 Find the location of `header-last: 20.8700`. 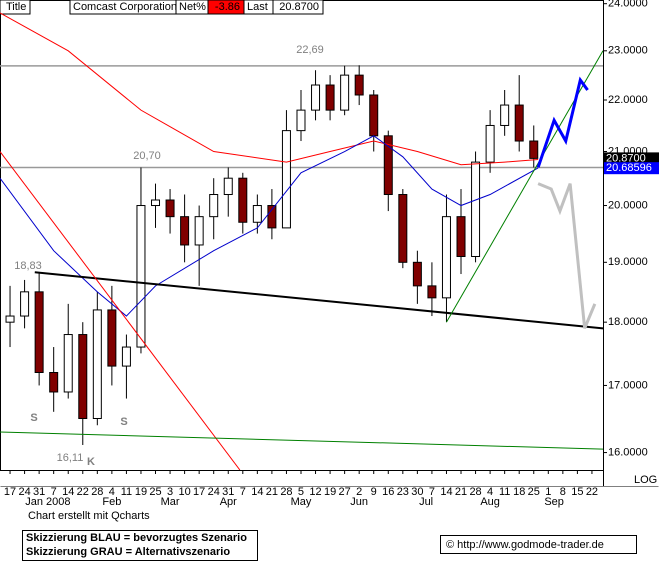

header-last: 20.8700 is located at coordinates (299, 7).